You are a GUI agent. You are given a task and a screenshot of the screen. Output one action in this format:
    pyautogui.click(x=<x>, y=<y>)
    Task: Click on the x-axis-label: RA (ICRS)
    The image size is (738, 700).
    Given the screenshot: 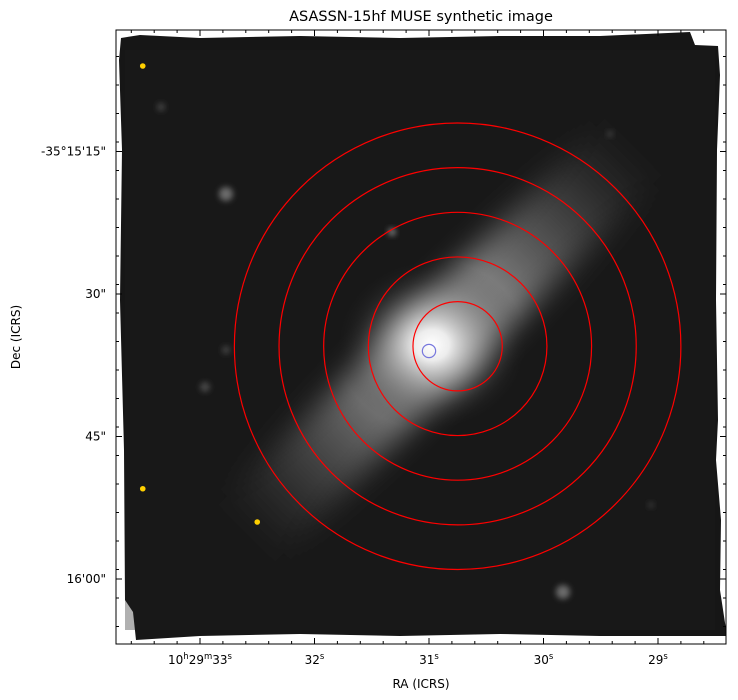 What is the action you would take?
    pyautogui.click(x=420, y=684)
    